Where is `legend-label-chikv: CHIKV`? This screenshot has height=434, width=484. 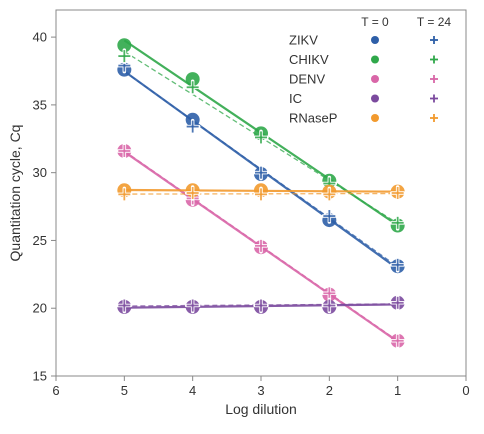
legend-label-chikv: CHIKV is located at coordinates (309, 59).